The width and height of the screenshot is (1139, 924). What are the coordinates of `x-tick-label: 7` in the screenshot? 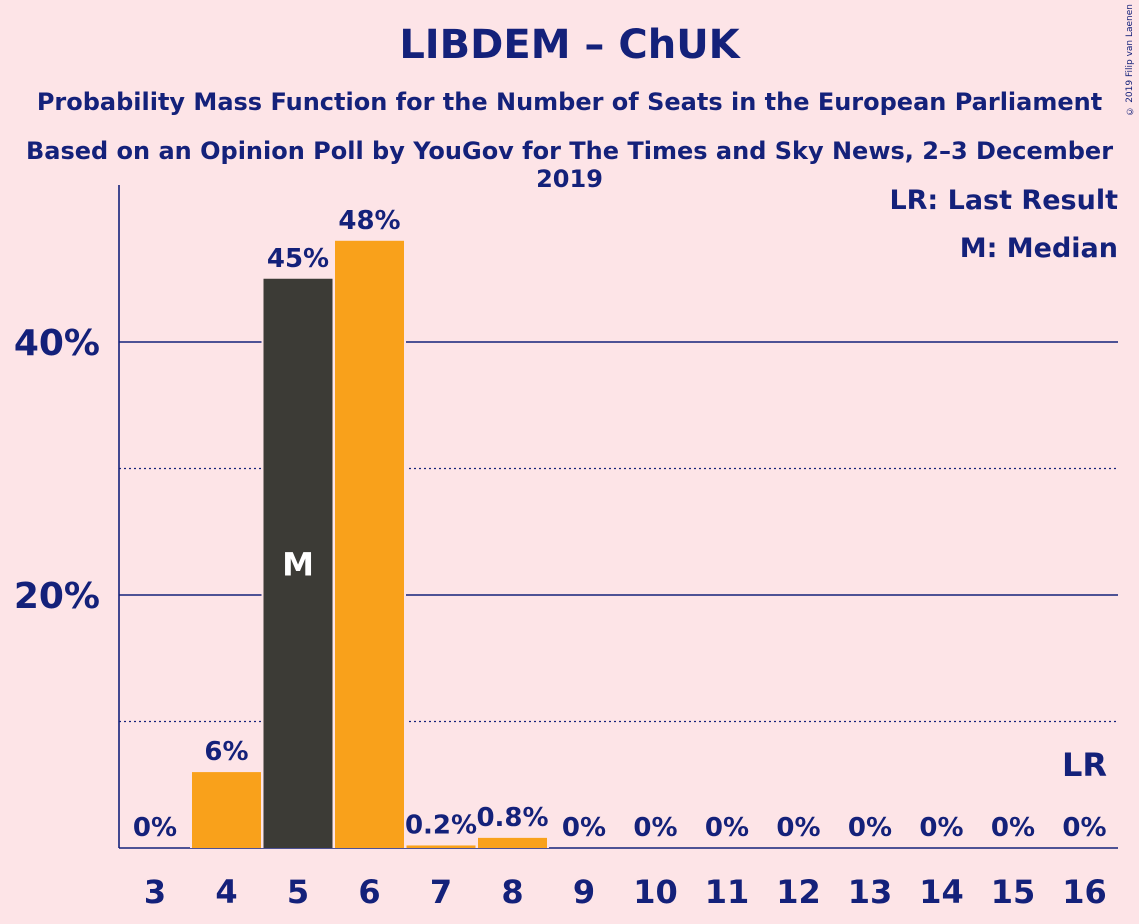 It's located at (441, 892).